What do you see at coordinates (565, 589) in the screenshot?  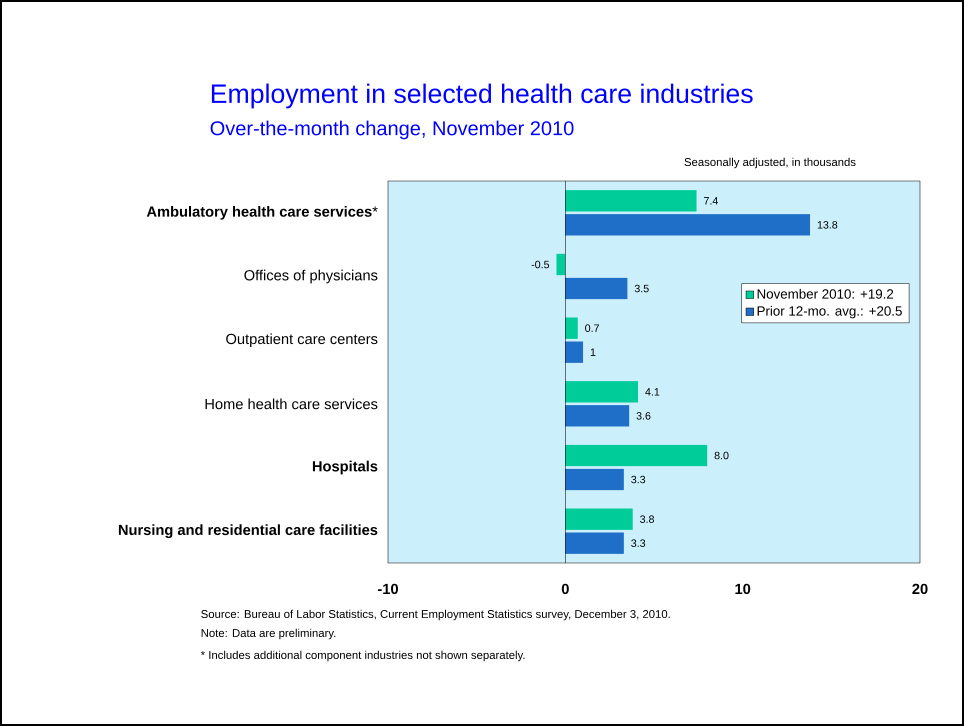 I see `x-tick-label: 0` at bounding box center [565, 589].